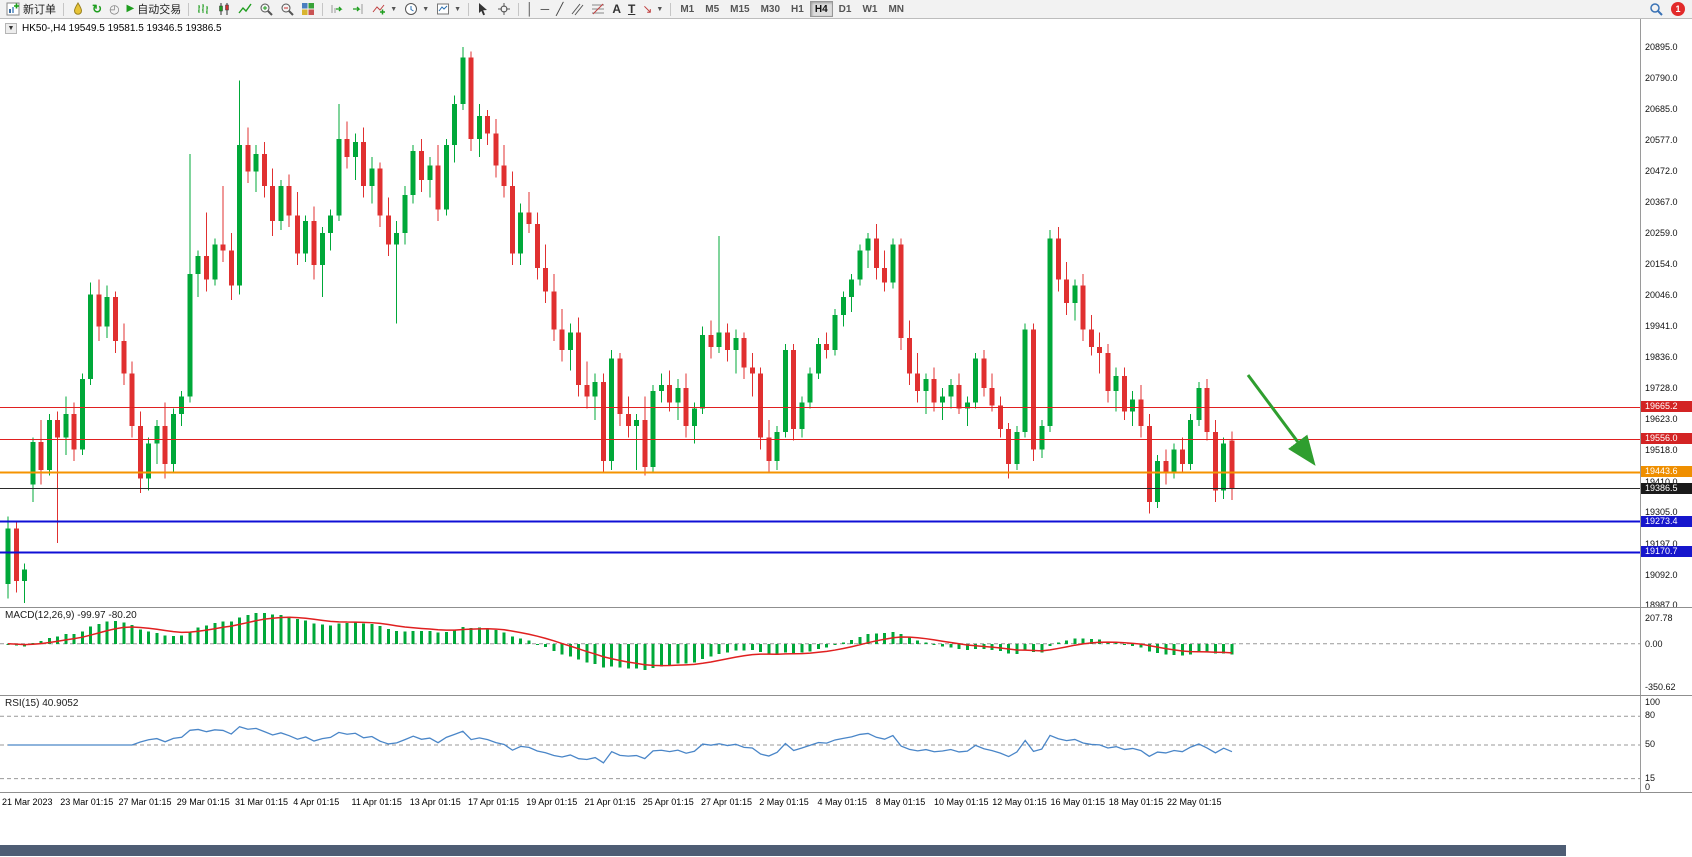 Image resolution: width=1692 pixels, height=857 pixels. I want to click on timeframe-group: M1 M5 M15 M30 H1 H4 D1 W1 MN, so click(792, 9).